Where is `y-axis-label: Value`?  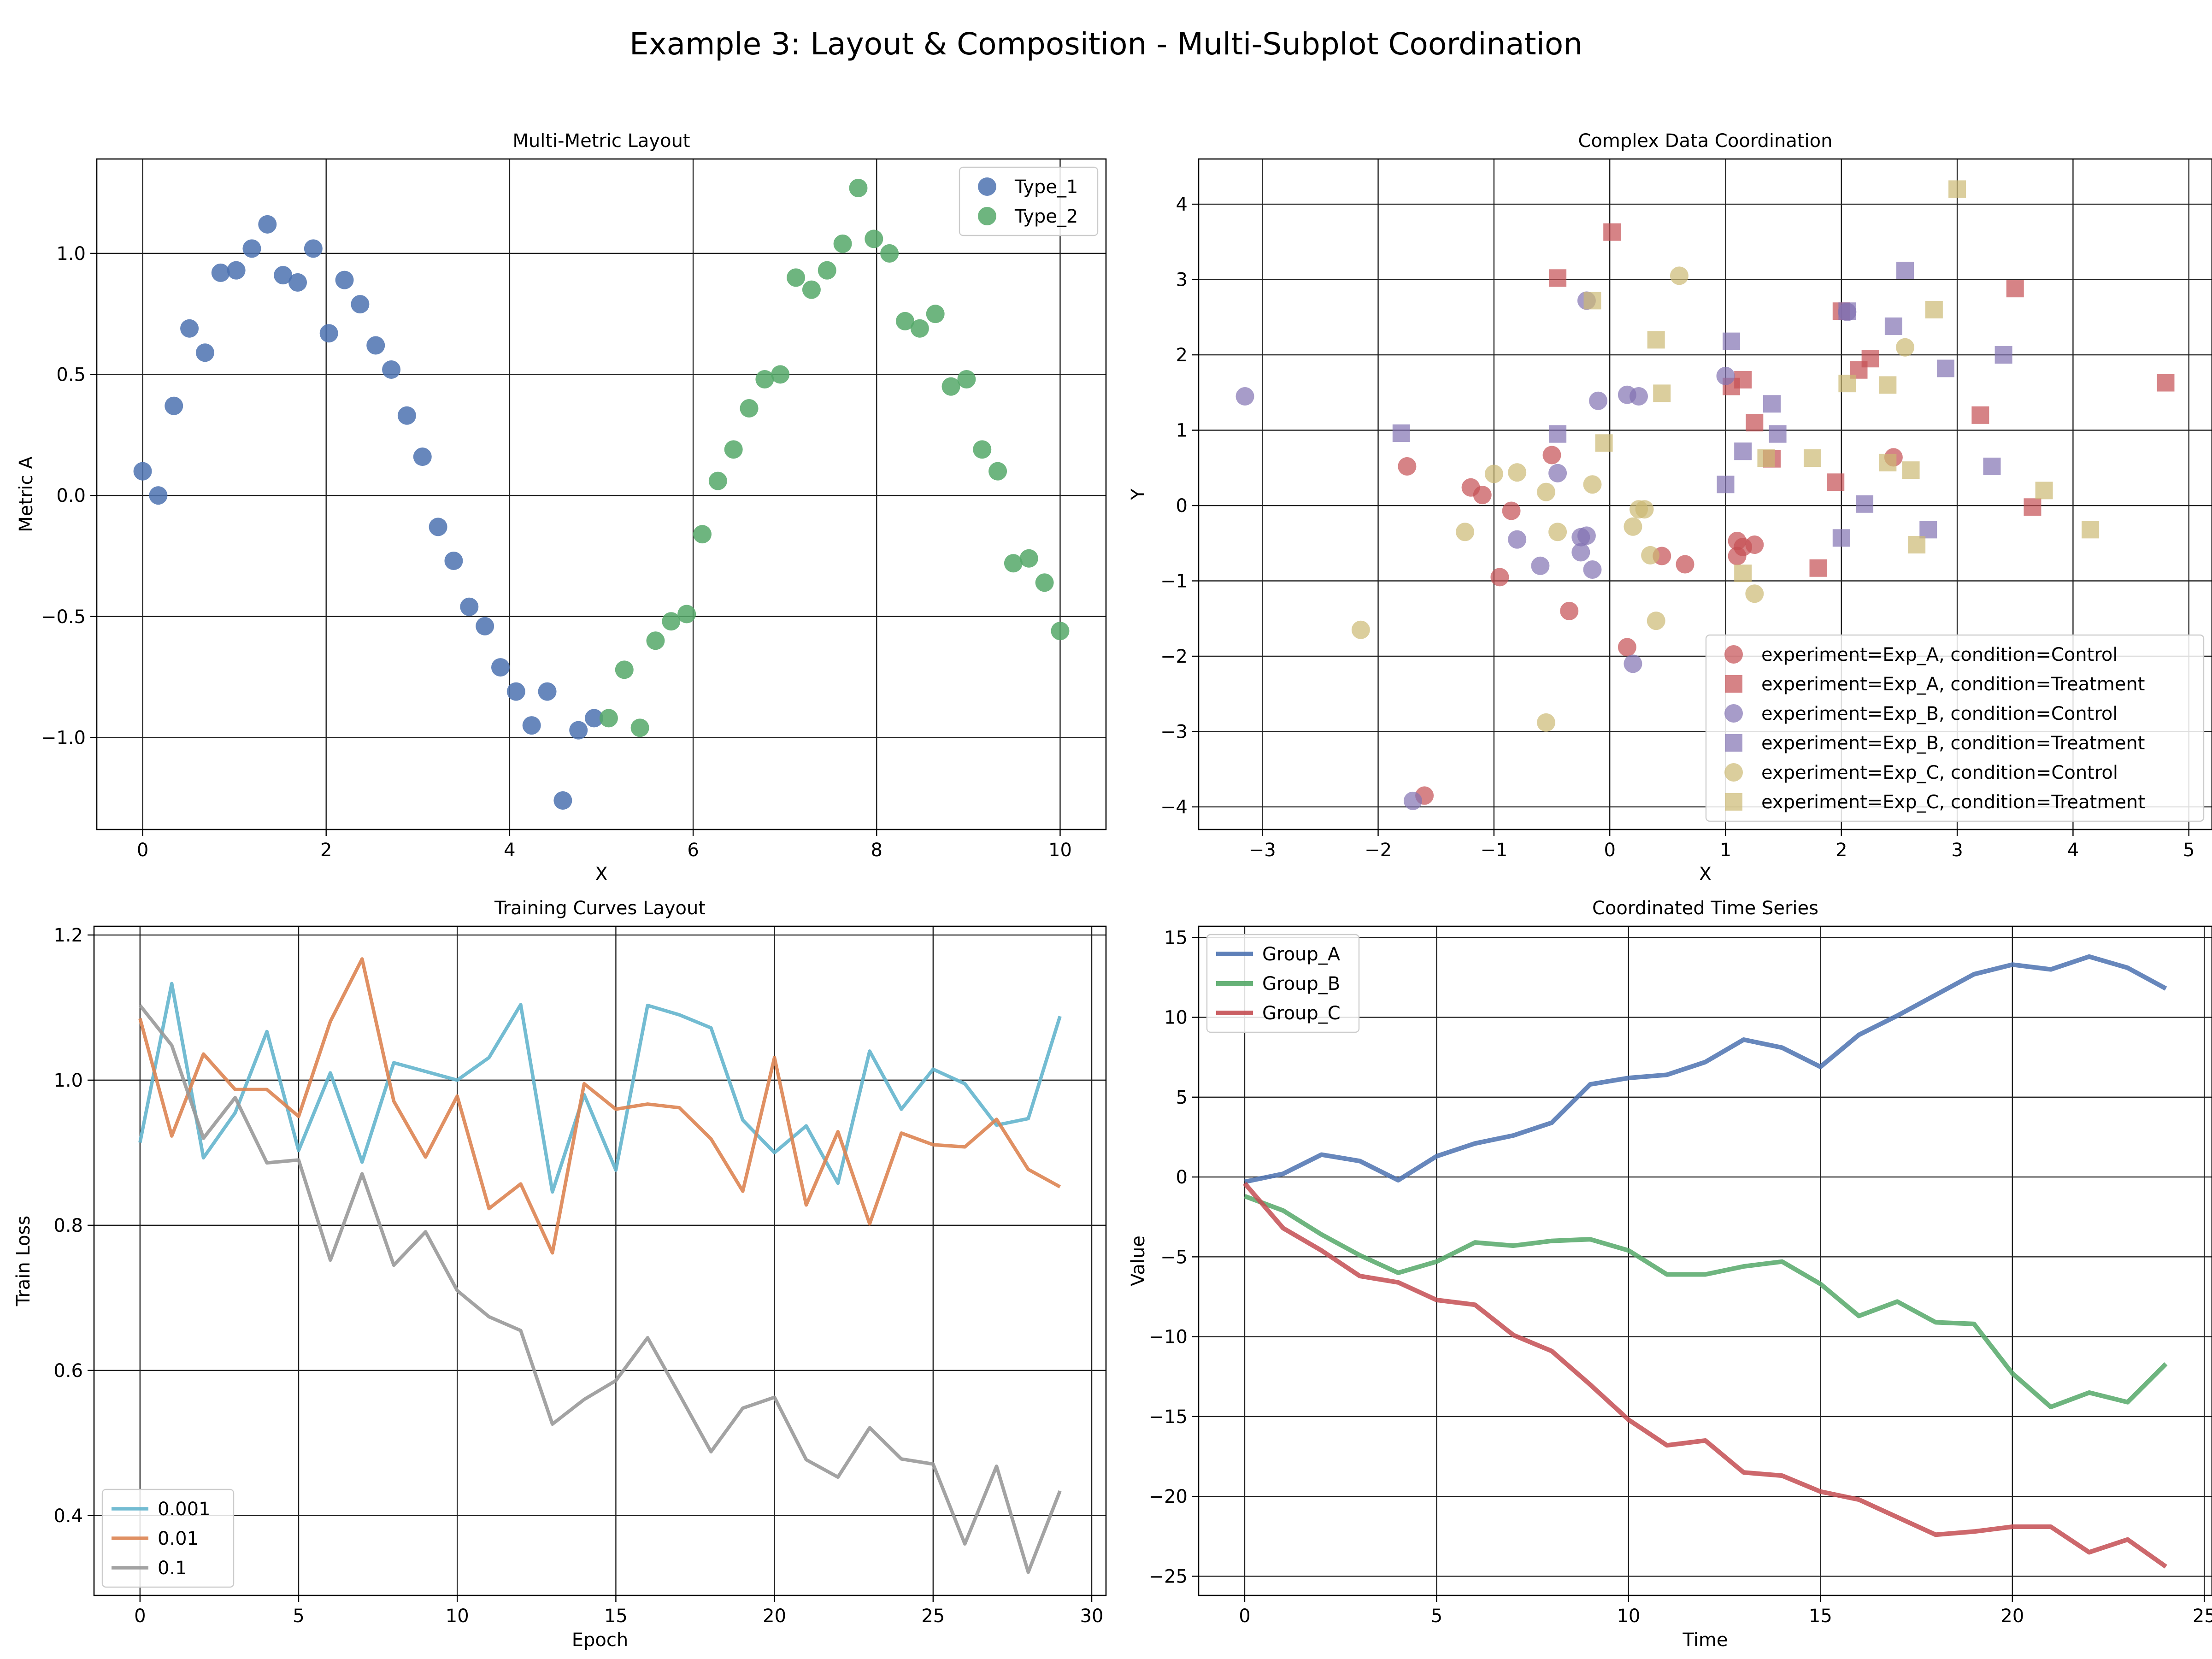 y-axis-label: Value is located at coordinates (1138, 1260).